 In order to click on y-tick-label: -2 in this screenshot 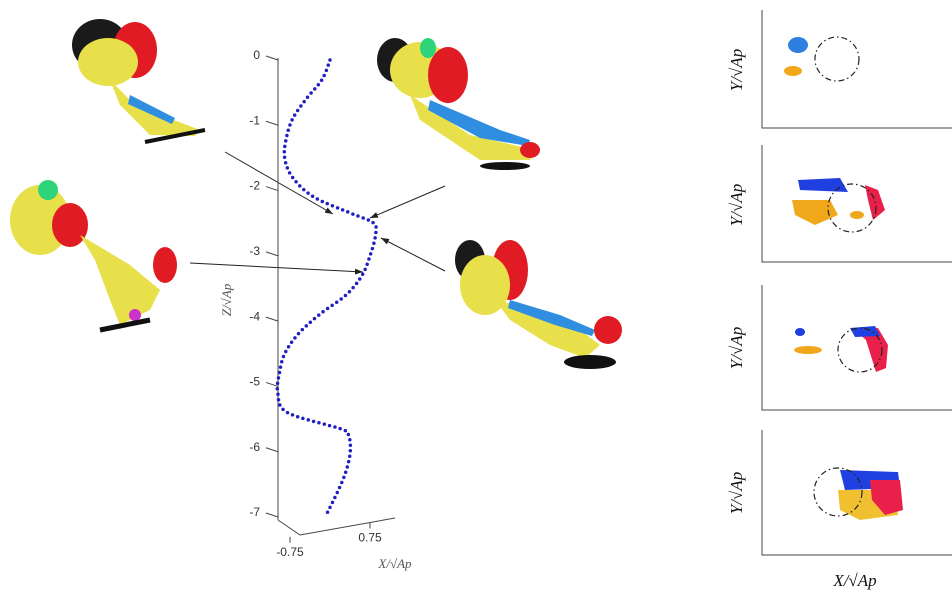, I will do `click(254, 186)`.